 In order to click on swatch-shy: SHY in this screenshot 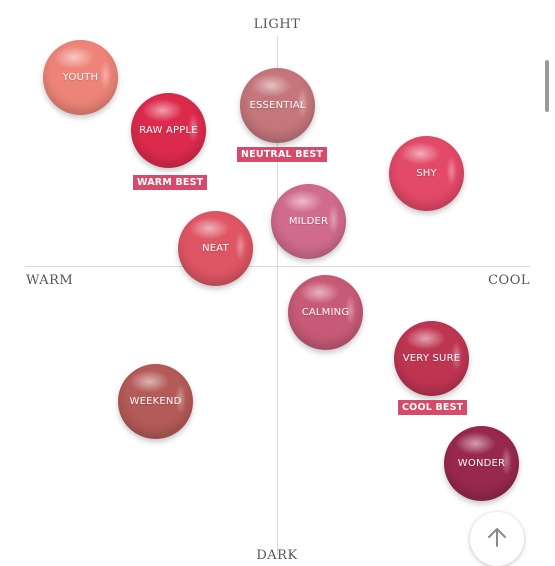, I will do `click(426, 173)`.